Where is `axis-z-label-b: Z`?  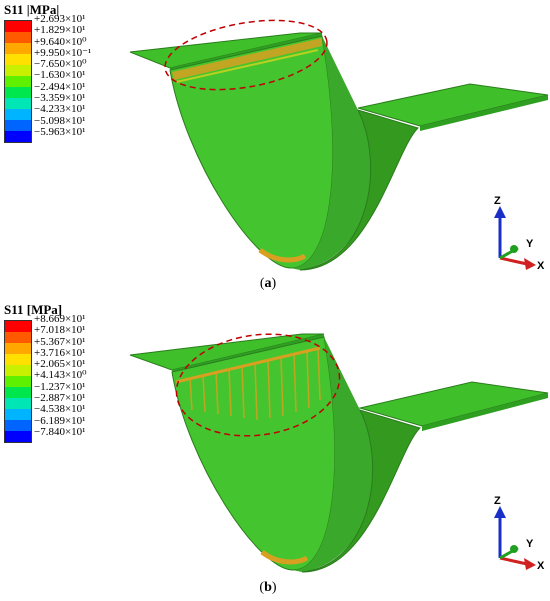 axis-z-label-b: Z is located at coordinates (497, 501).